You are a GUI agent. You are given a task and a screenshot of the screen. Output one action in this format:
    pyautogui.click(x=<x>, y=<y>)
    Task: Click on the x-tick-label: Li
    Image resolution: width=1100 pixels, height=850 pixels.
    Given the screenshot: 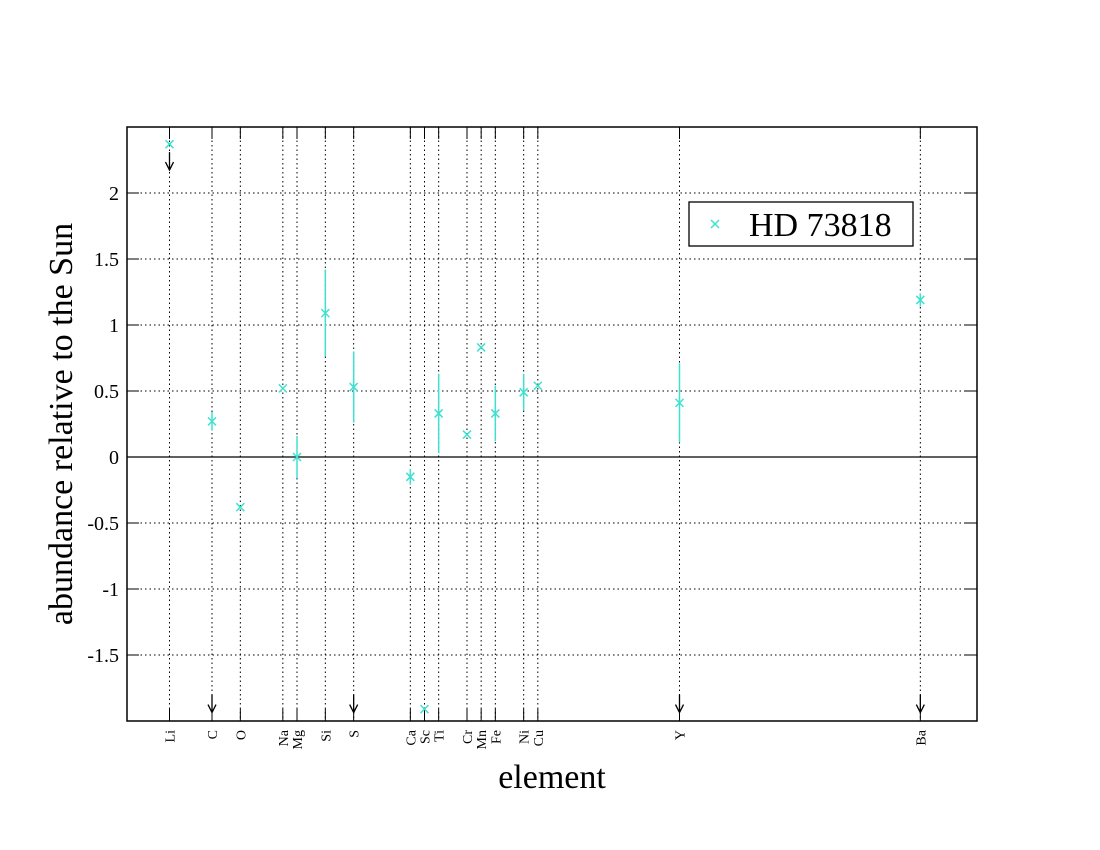 What is the action you would take?
    pyautogui.click(x=171, y=736)
    